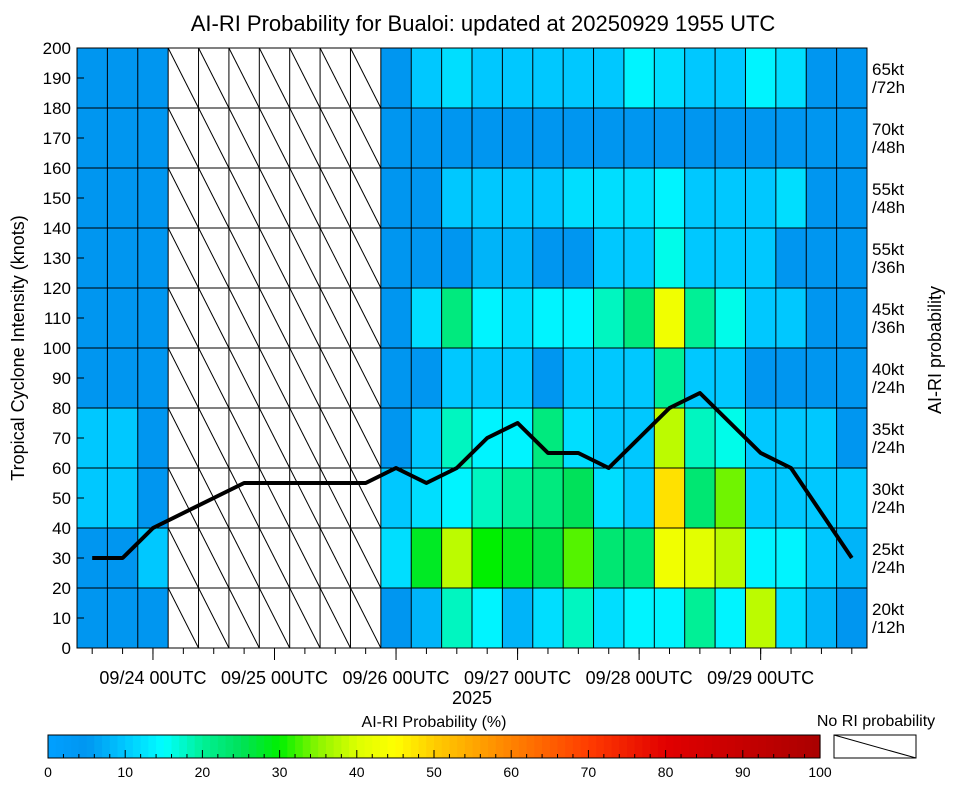 Image resolution: width=964 pixels, height=786 pixels. Describe the element at coordinates (888, 447) in the screenshot. I see `row-label-period: /24h` at that location.